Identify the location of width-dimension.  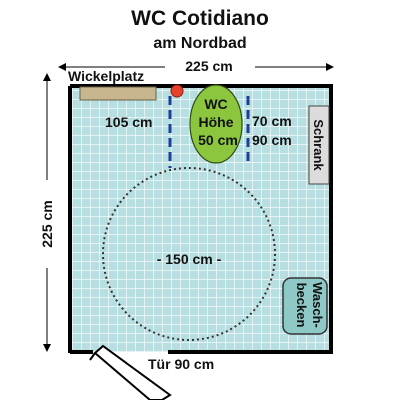
(196, 67).